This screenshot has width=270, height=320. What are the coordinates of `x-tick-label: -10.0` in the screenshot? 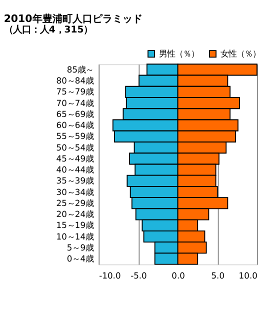 It's located at (110, 275).